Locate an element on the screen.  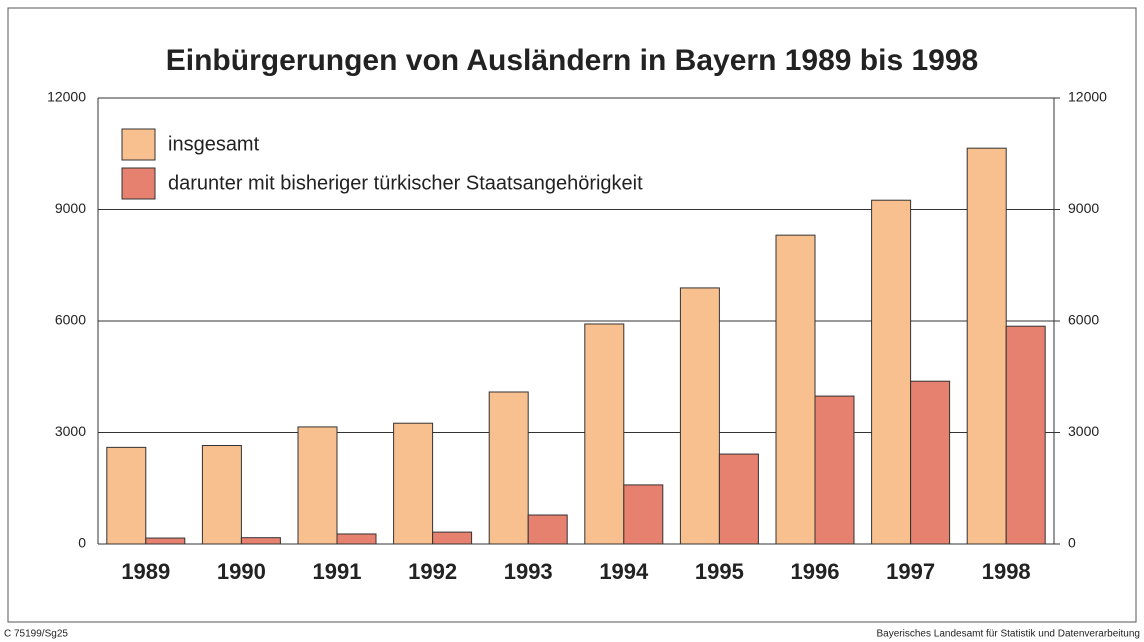
y-tick-label: 9000 is located at coordinates (70, 208).